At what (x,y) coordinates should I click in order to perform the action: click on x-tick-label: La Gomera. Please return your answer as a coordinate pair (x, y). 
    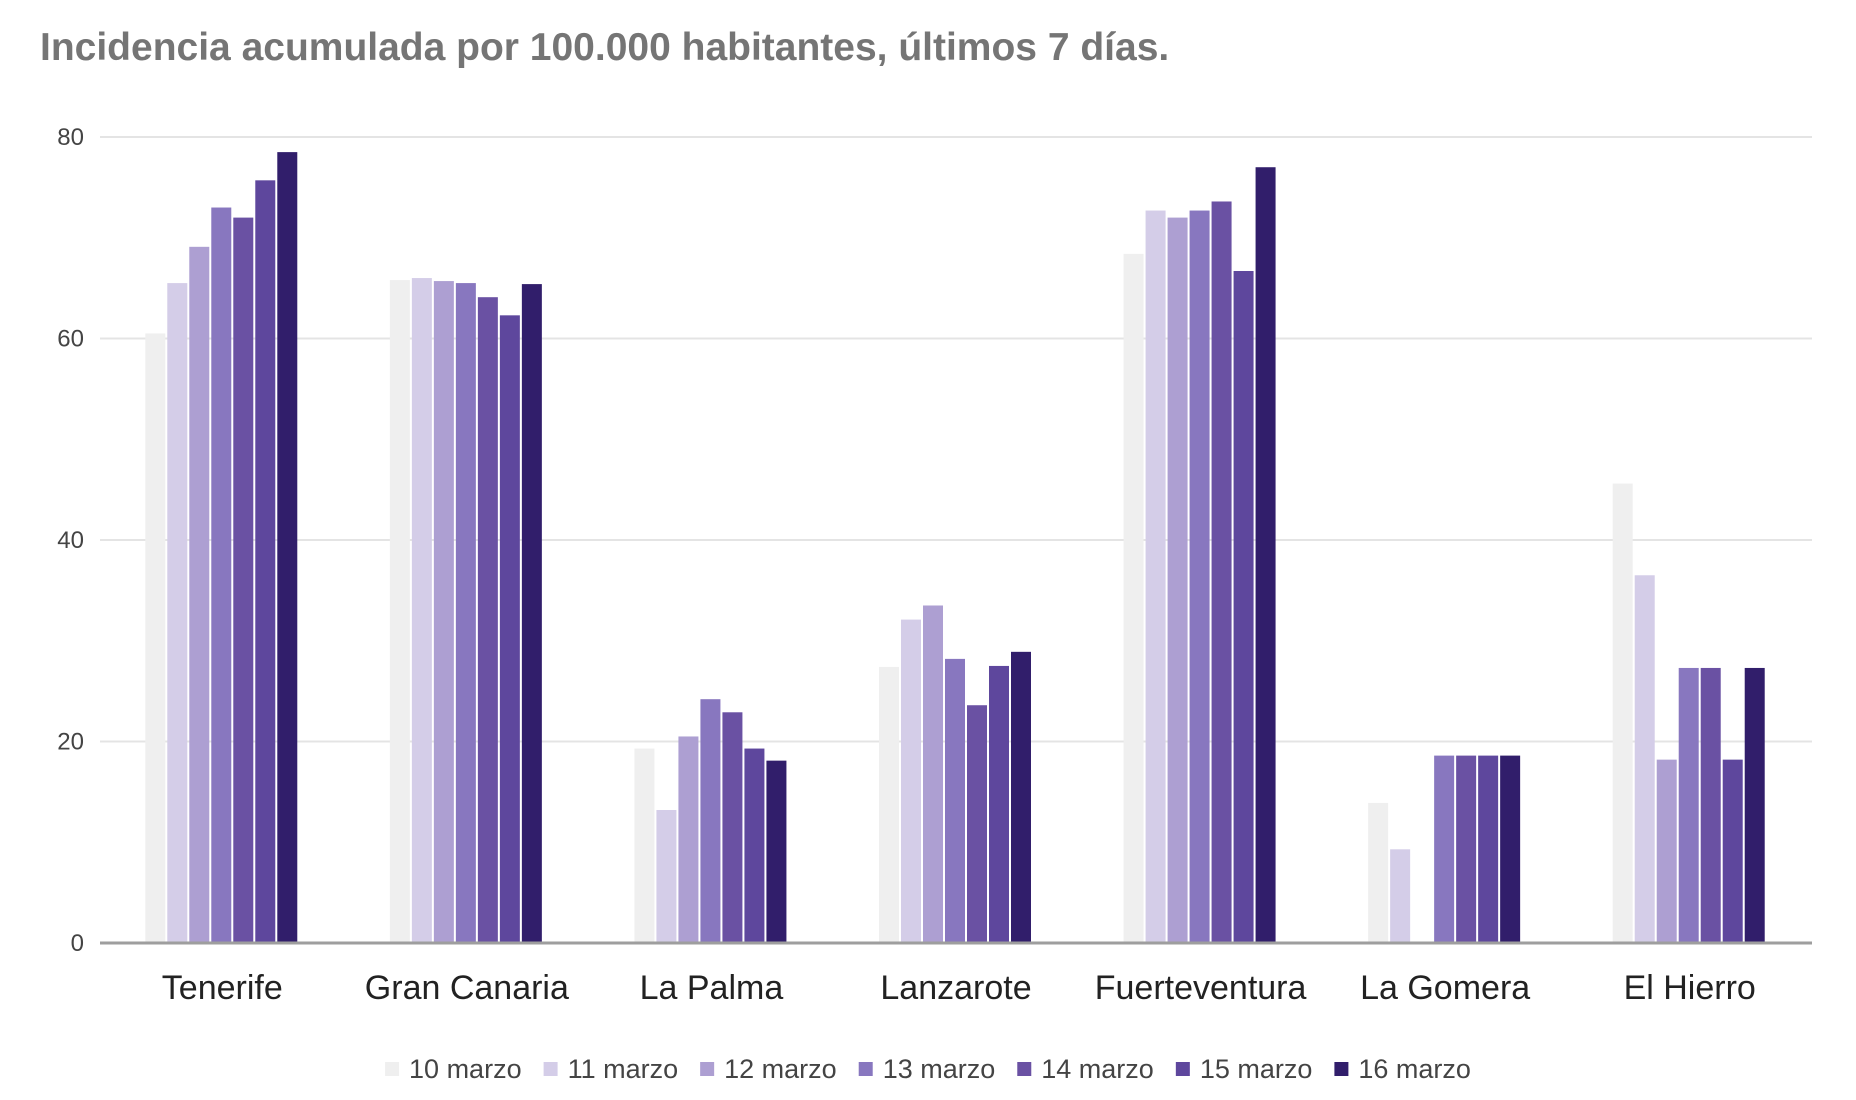
    Looking at the image, I should click on (1445, 988).